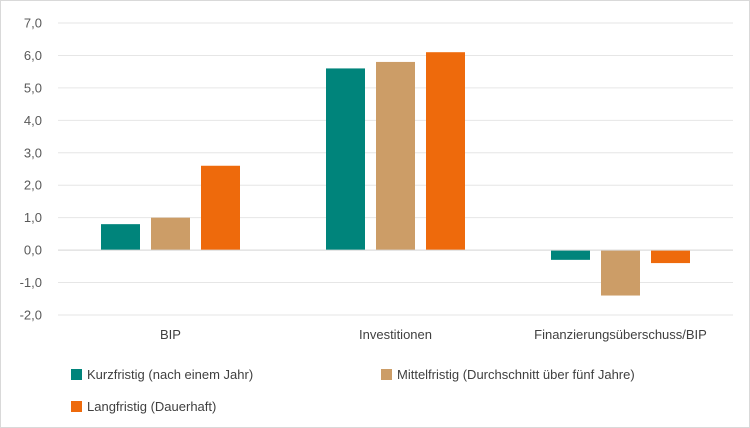 The height and width of the screenshot is (428, 750). Describe the element at coordinates (170, 374) in the screenshot. I see `legend-label-short-term: Kurzfristig (nach einem Jahr)` at that location.